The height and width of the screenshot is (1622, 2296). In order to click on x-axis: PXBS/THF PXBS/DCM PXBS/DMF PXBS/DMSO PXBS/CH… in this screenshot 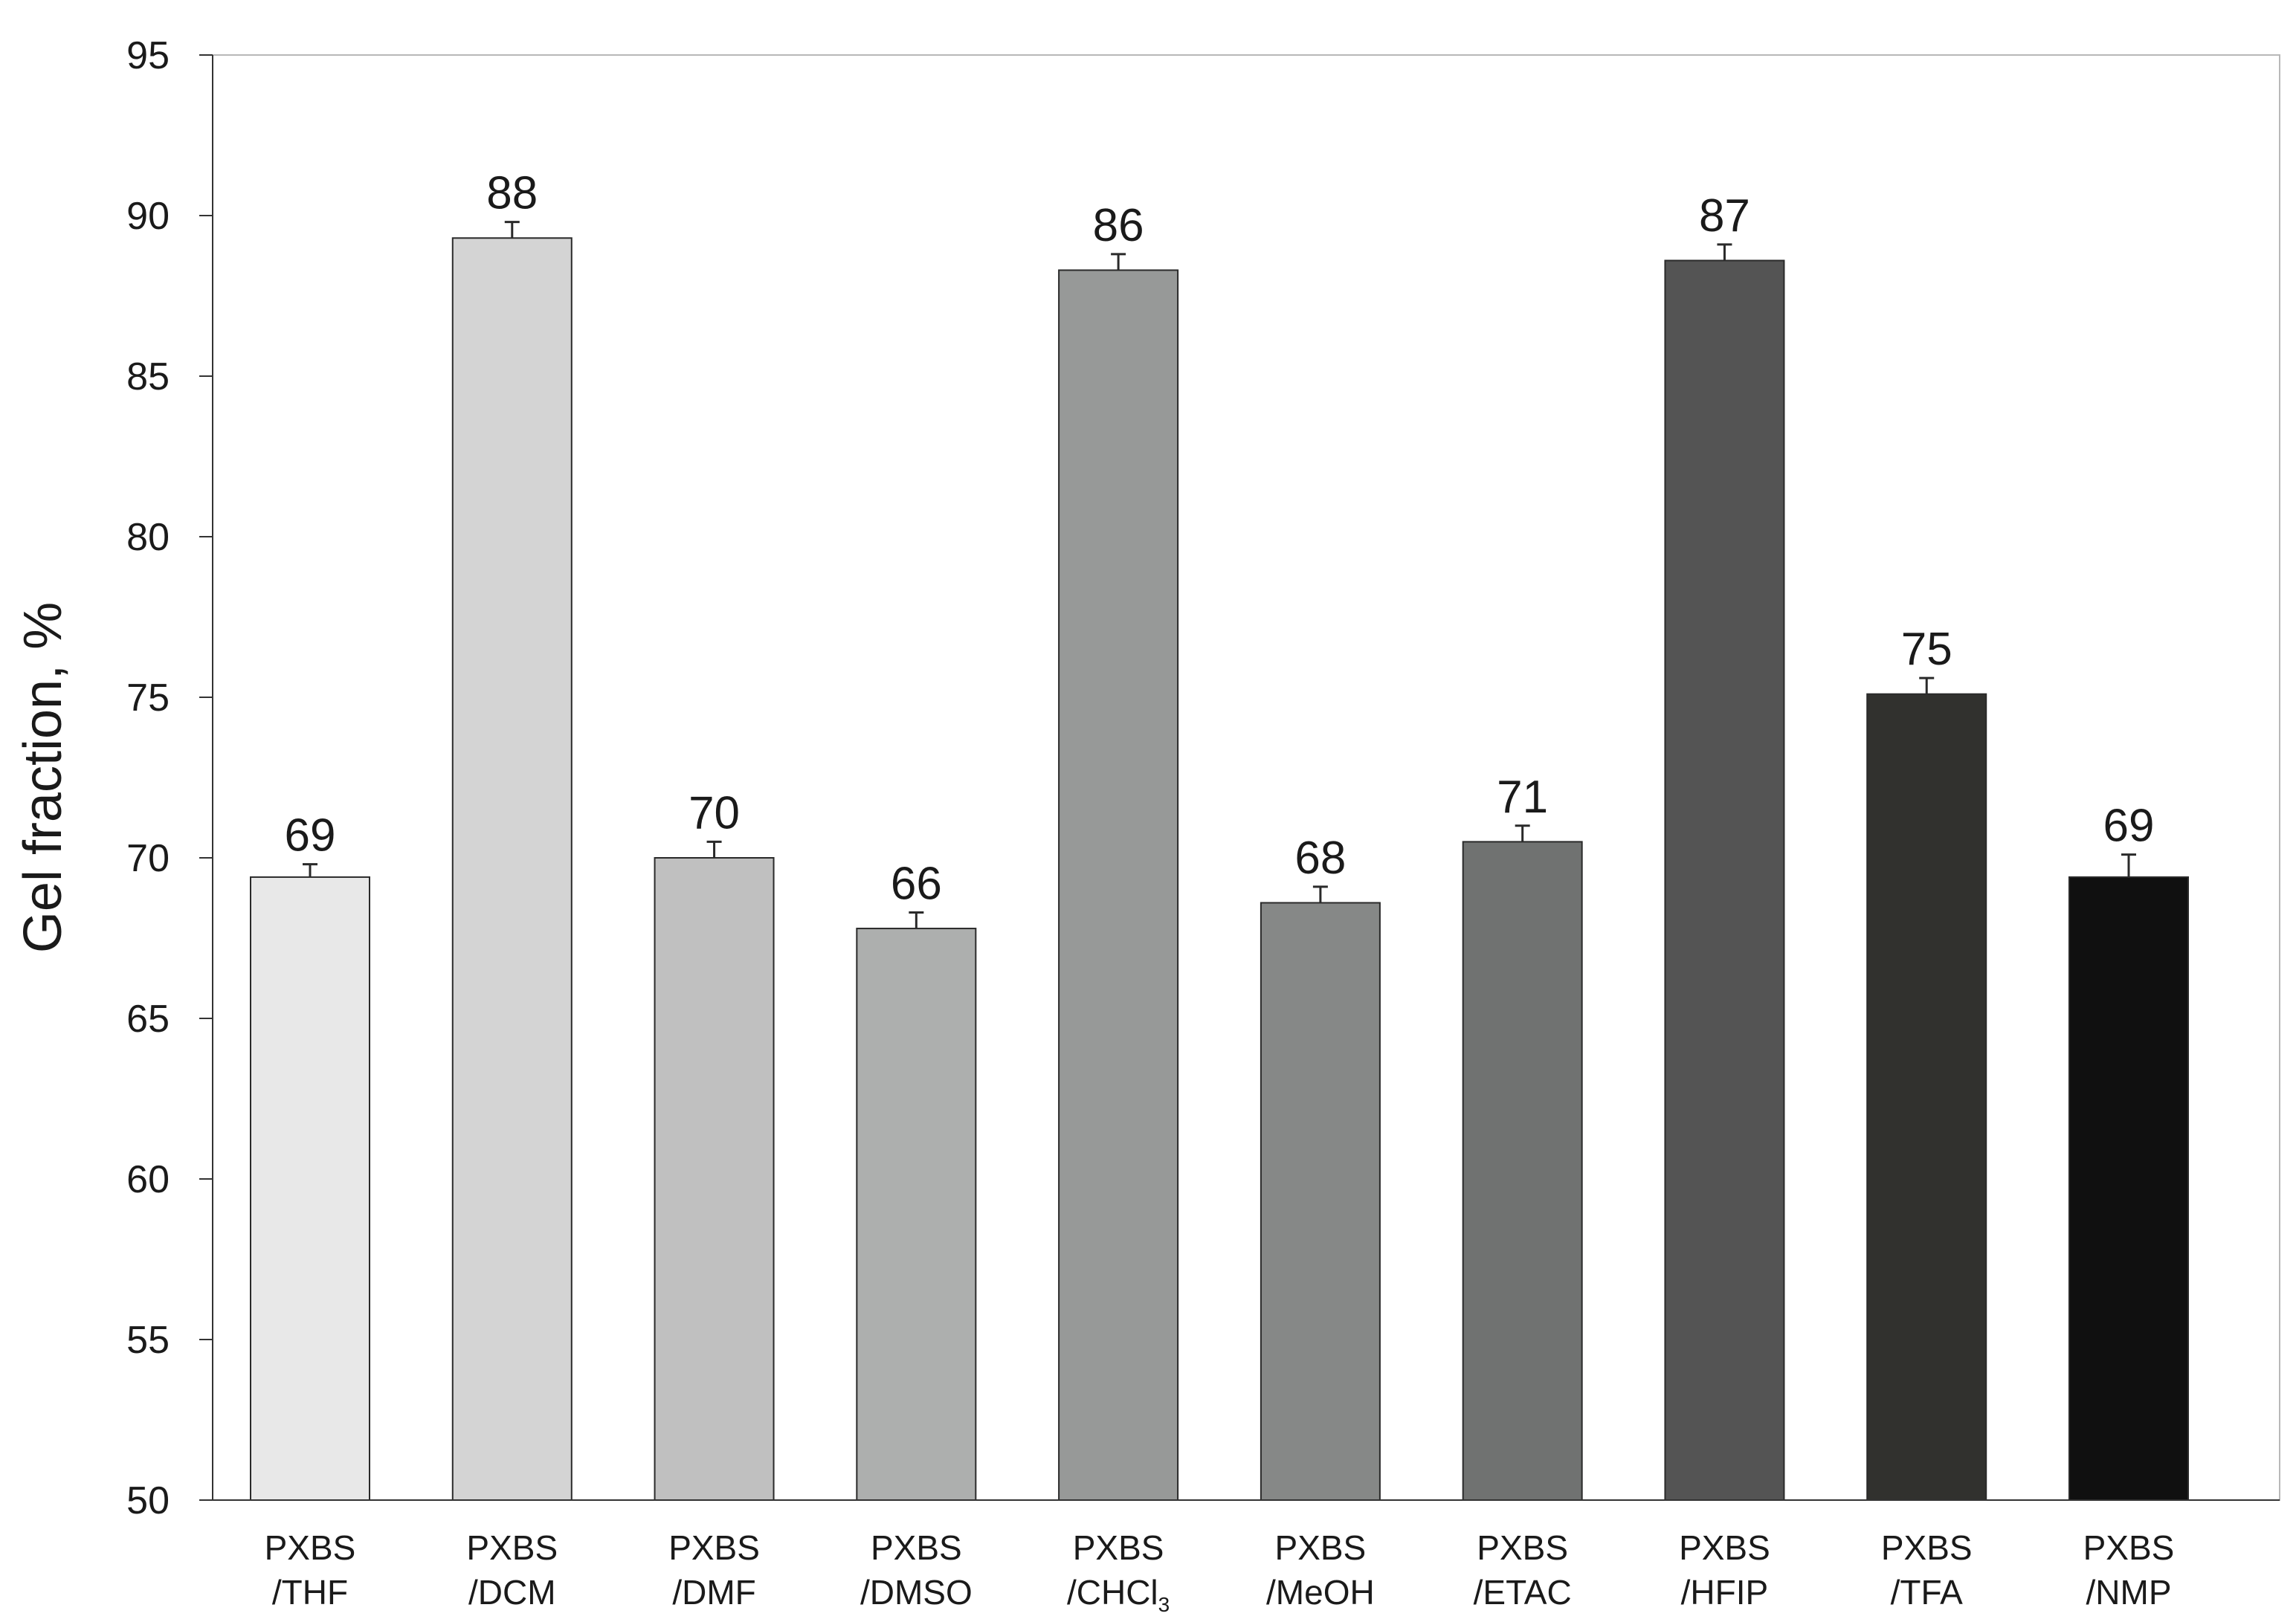, I will do `click(1246, 1557)`.